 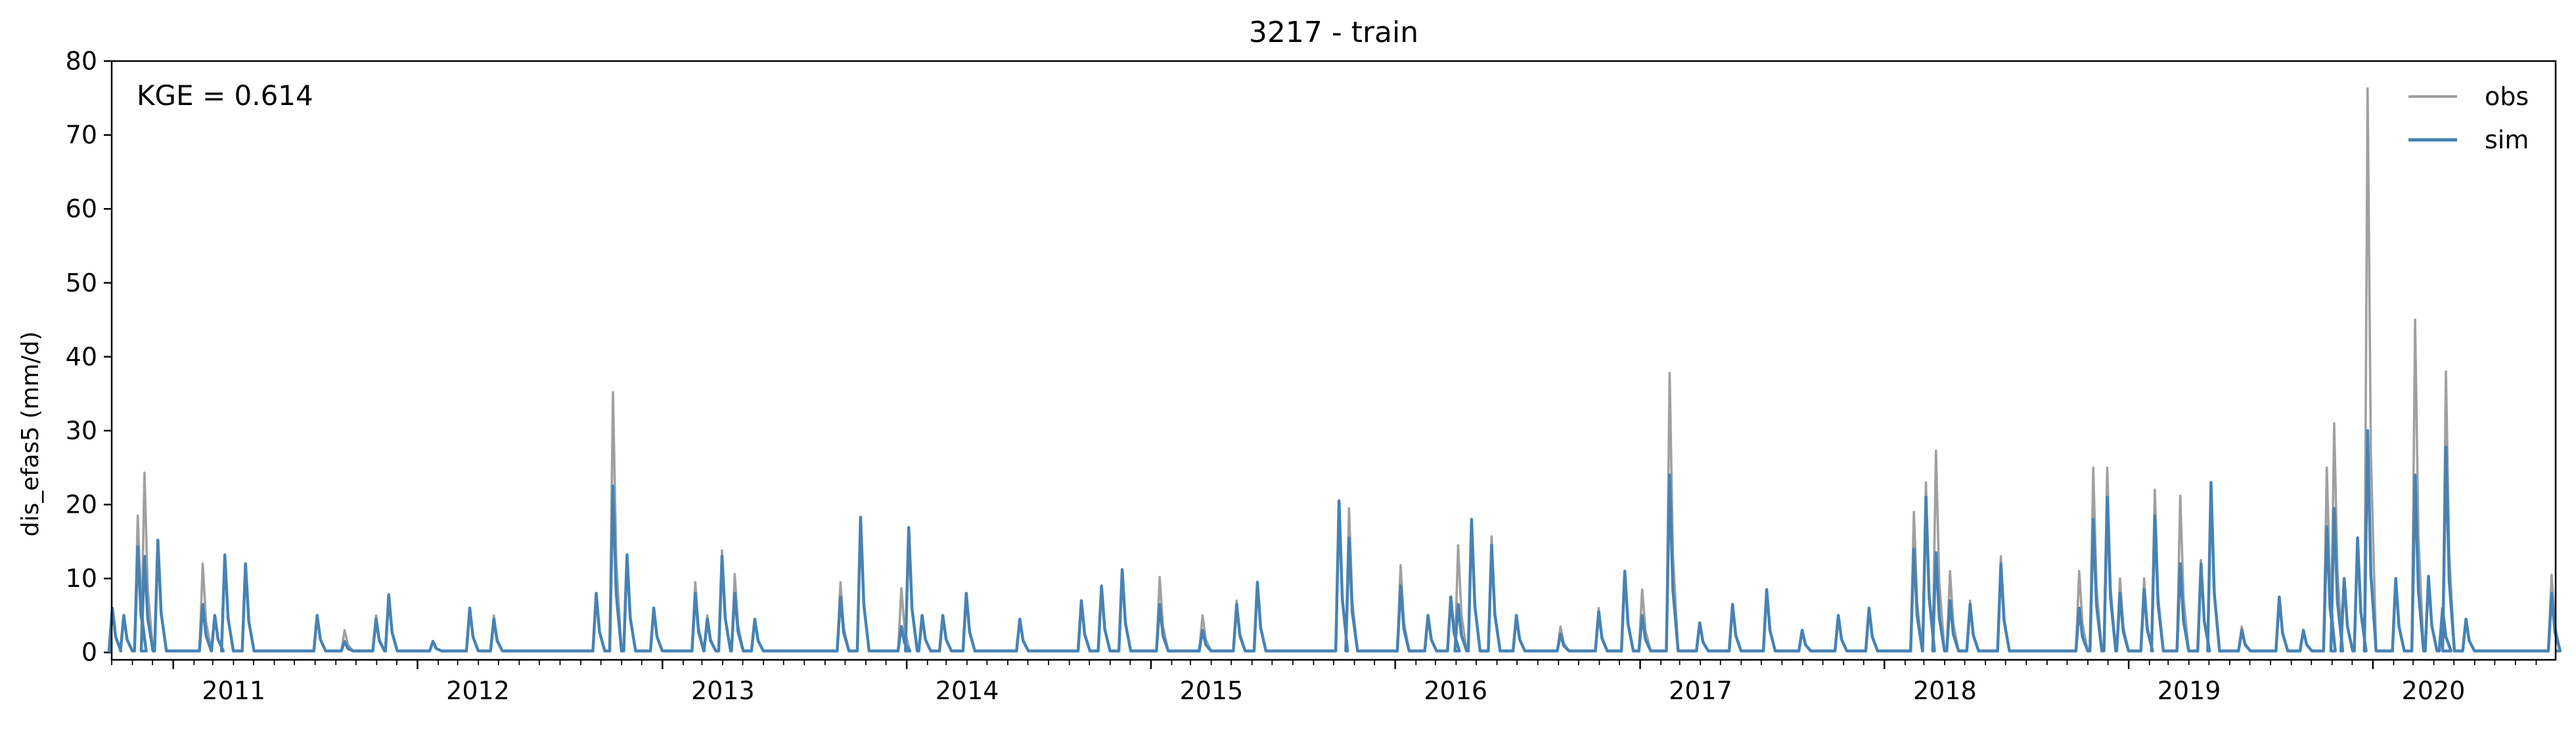 What do you see at coordinates (81, 504) in the screenshot?
I see `y-tick-label: 20` at bounding box center [81, 504].